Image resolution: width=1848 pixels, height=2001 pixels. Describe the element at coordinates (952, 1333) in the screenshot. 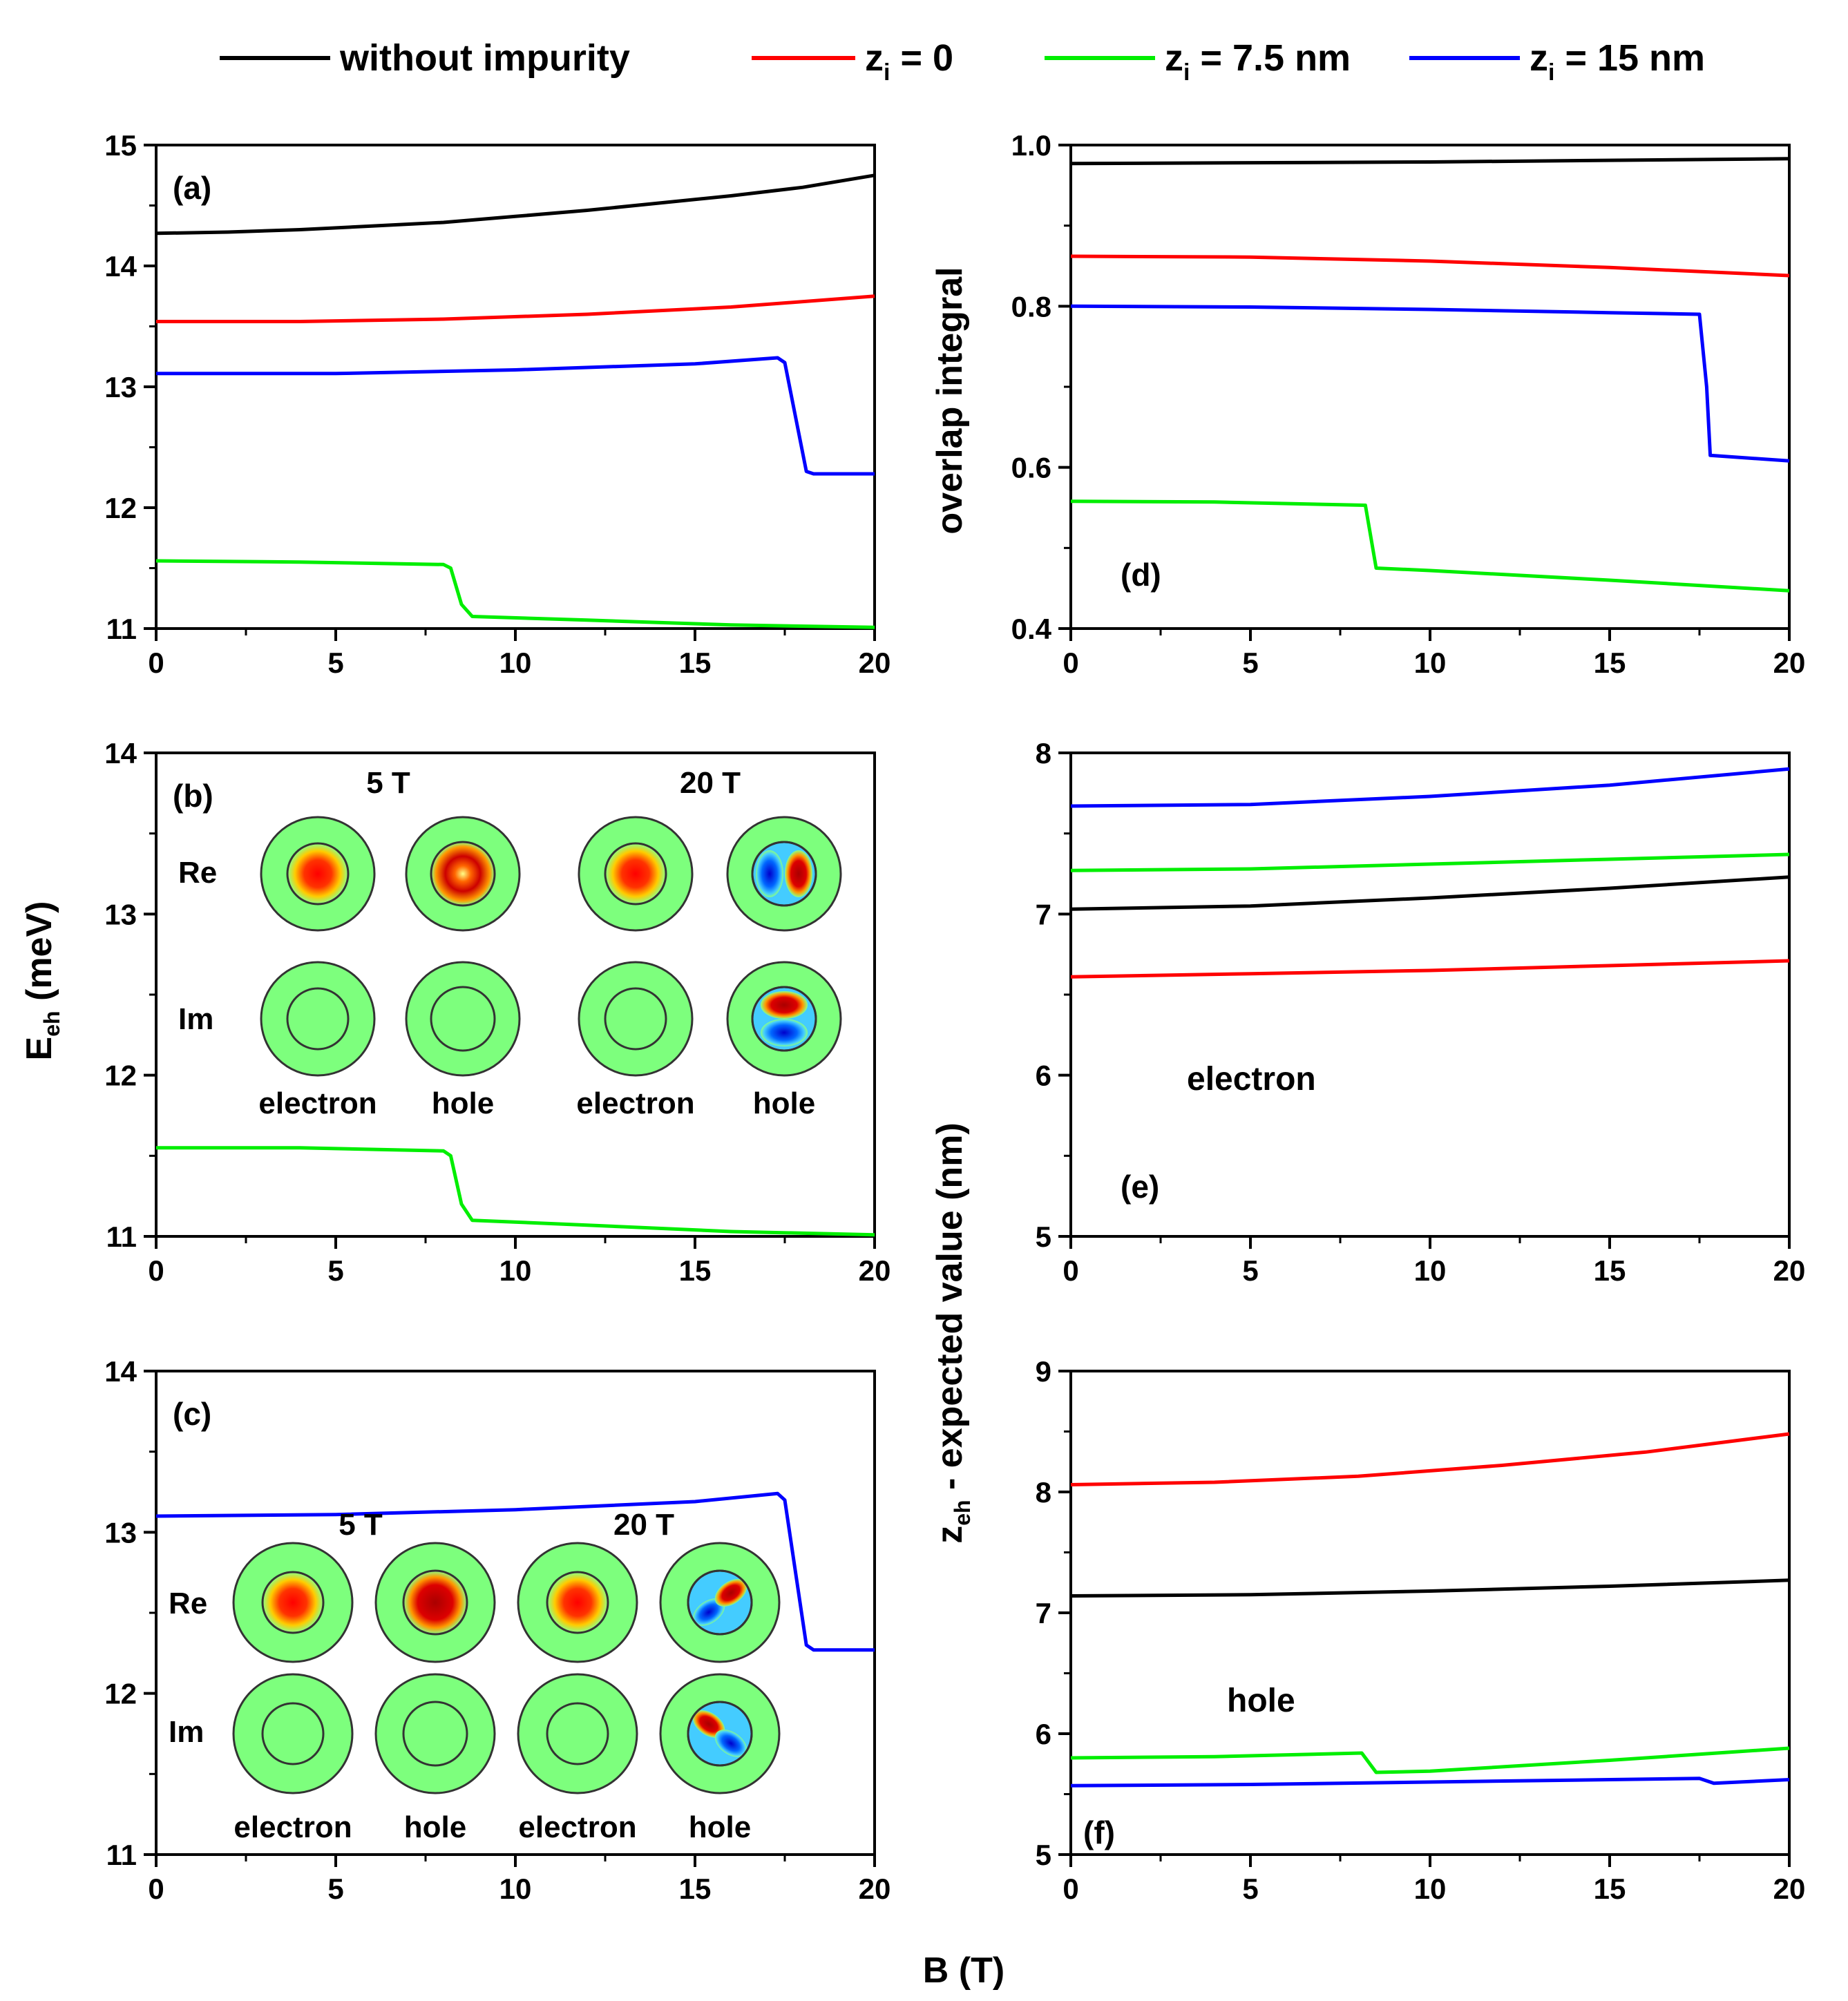

I see `right-y-axis-title: zeh - expected value (nm)` at that location.